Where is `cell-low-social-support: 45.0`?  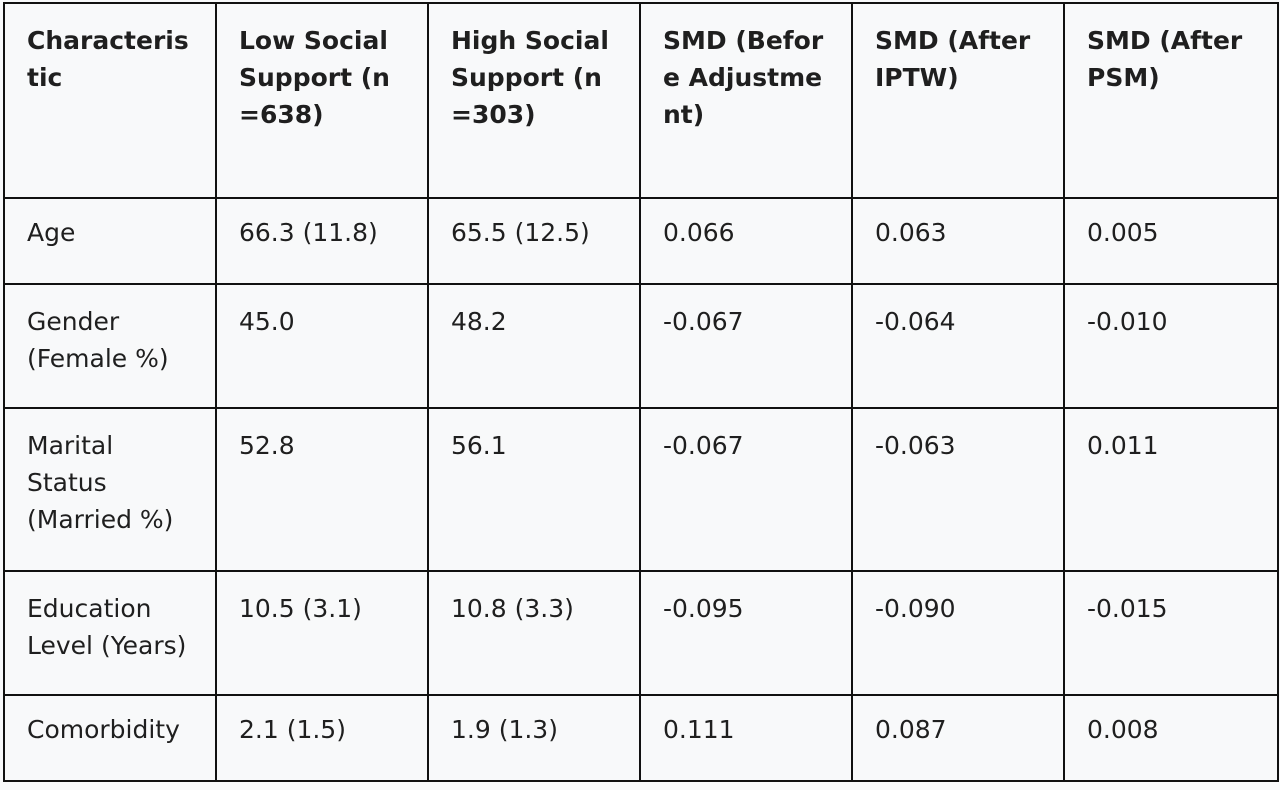 cell-low-social-support: 45.0 is located at coordinates (322, 346).